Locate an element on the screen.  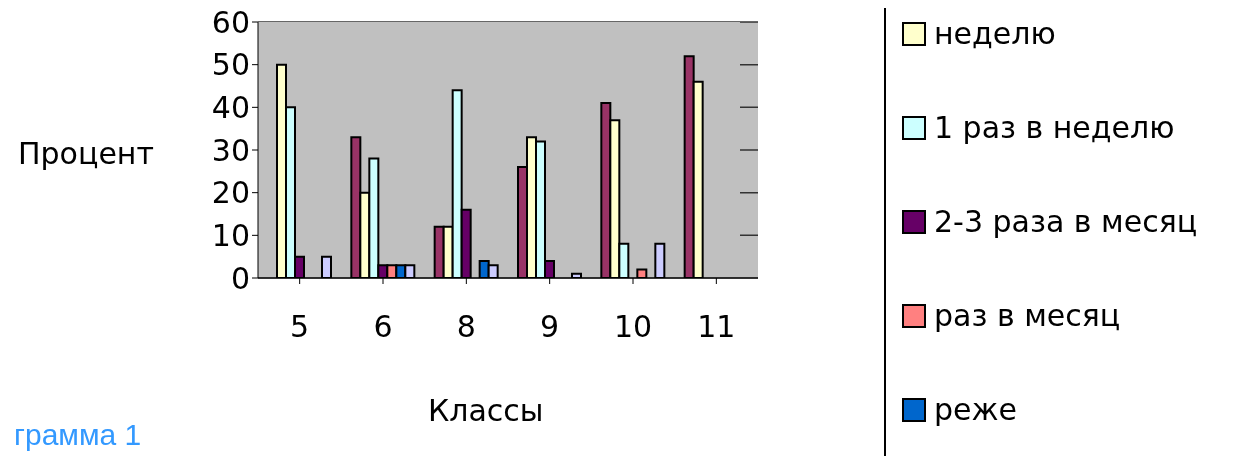
x-tick-label: 6 is located at coordinates (383, 327).